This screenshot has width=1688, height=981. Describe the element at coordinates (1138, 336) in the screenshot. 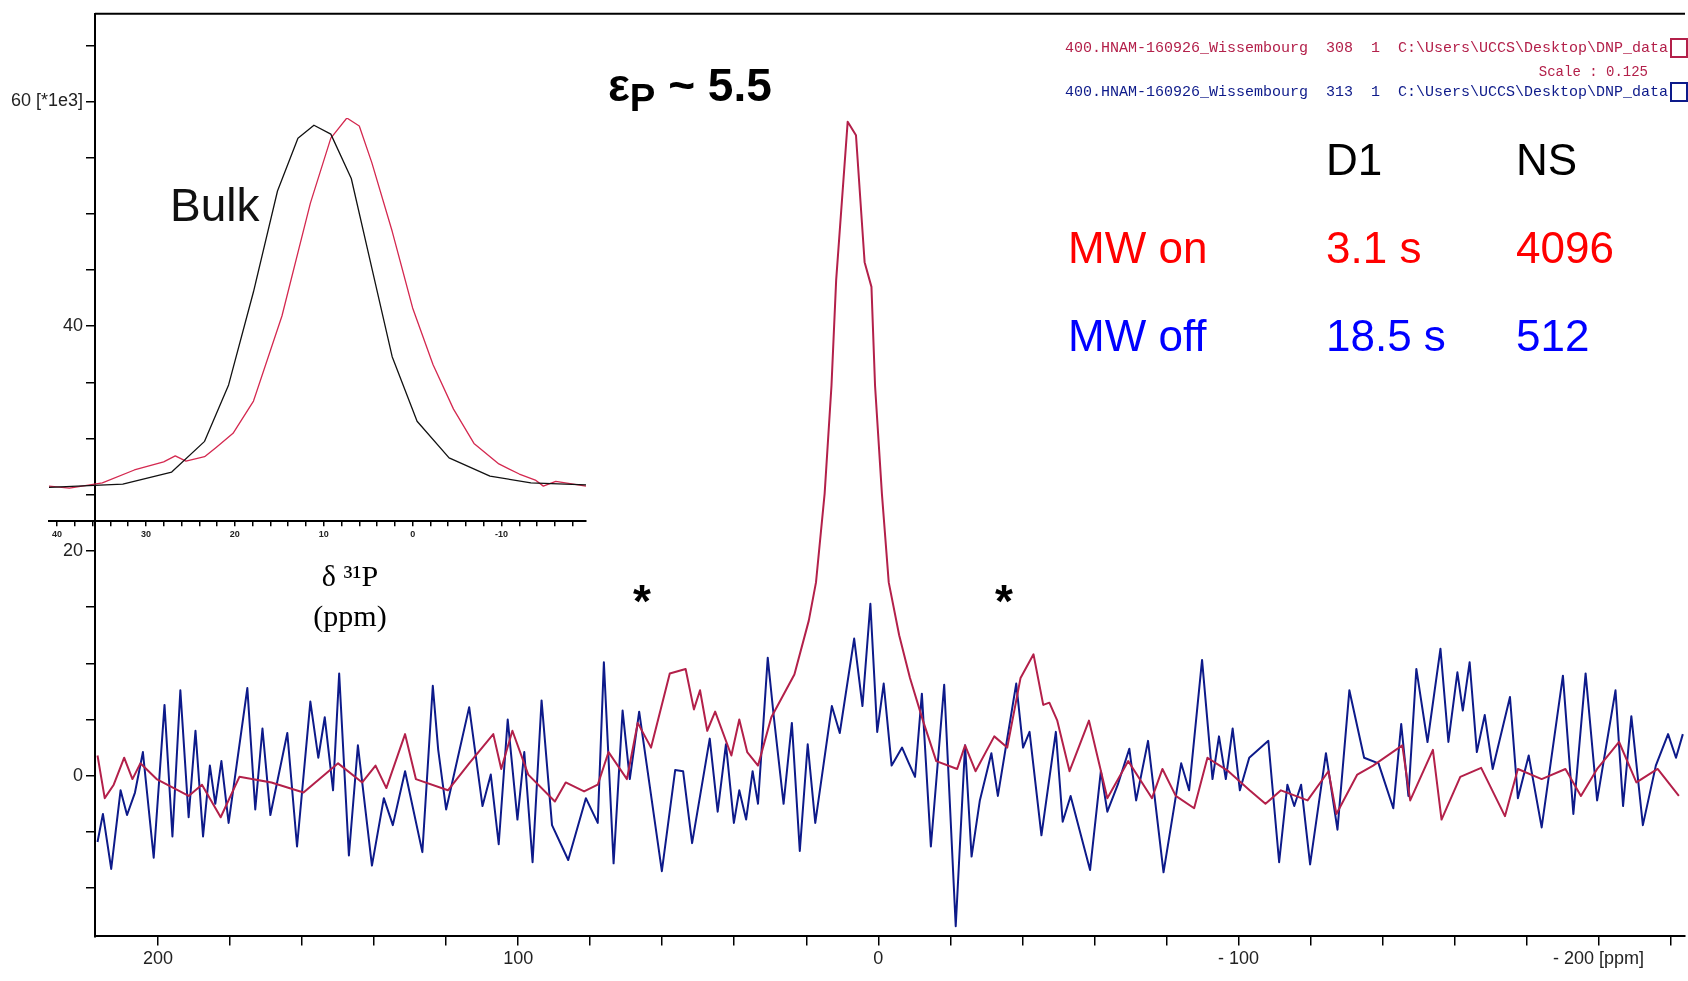

I see `annotation: MW off` at that location.